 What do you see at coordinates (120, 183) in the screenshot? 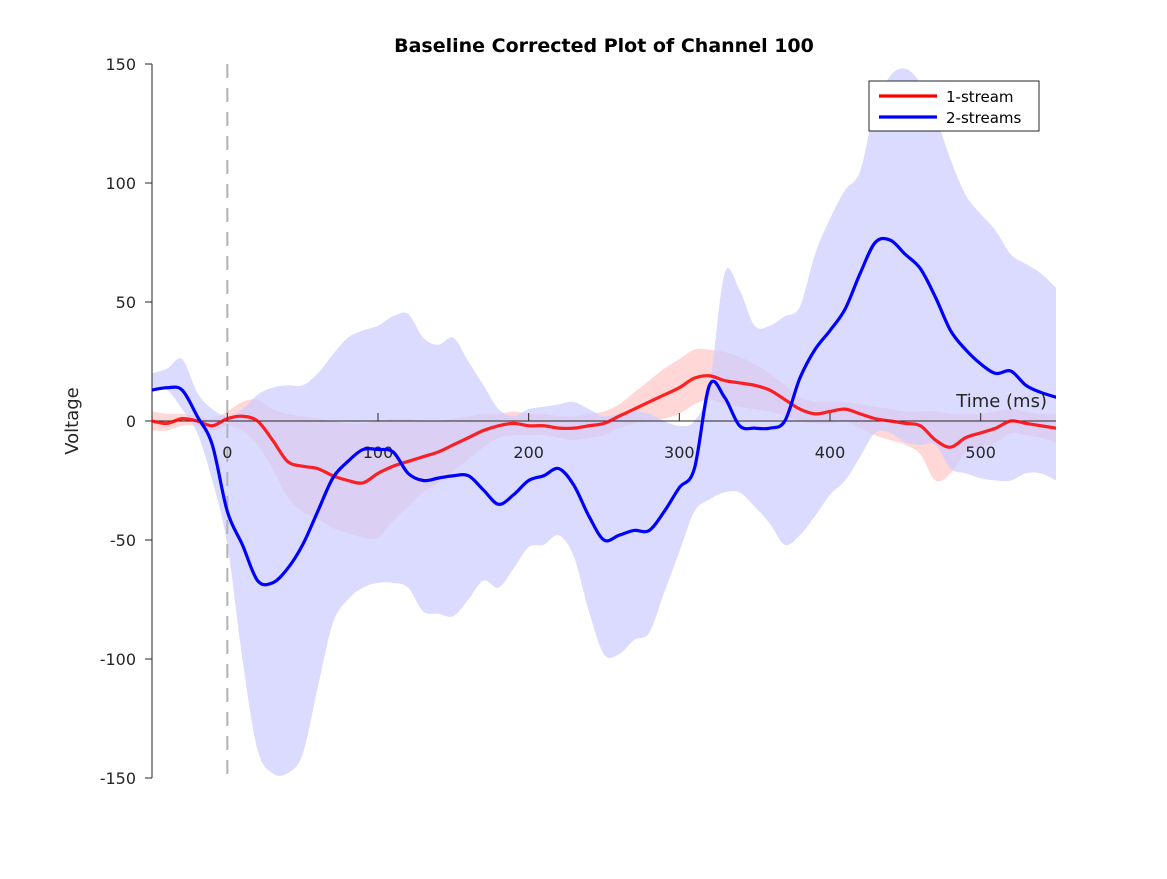
I see `y-tick-label: 100` at bounding box center [120, 183].